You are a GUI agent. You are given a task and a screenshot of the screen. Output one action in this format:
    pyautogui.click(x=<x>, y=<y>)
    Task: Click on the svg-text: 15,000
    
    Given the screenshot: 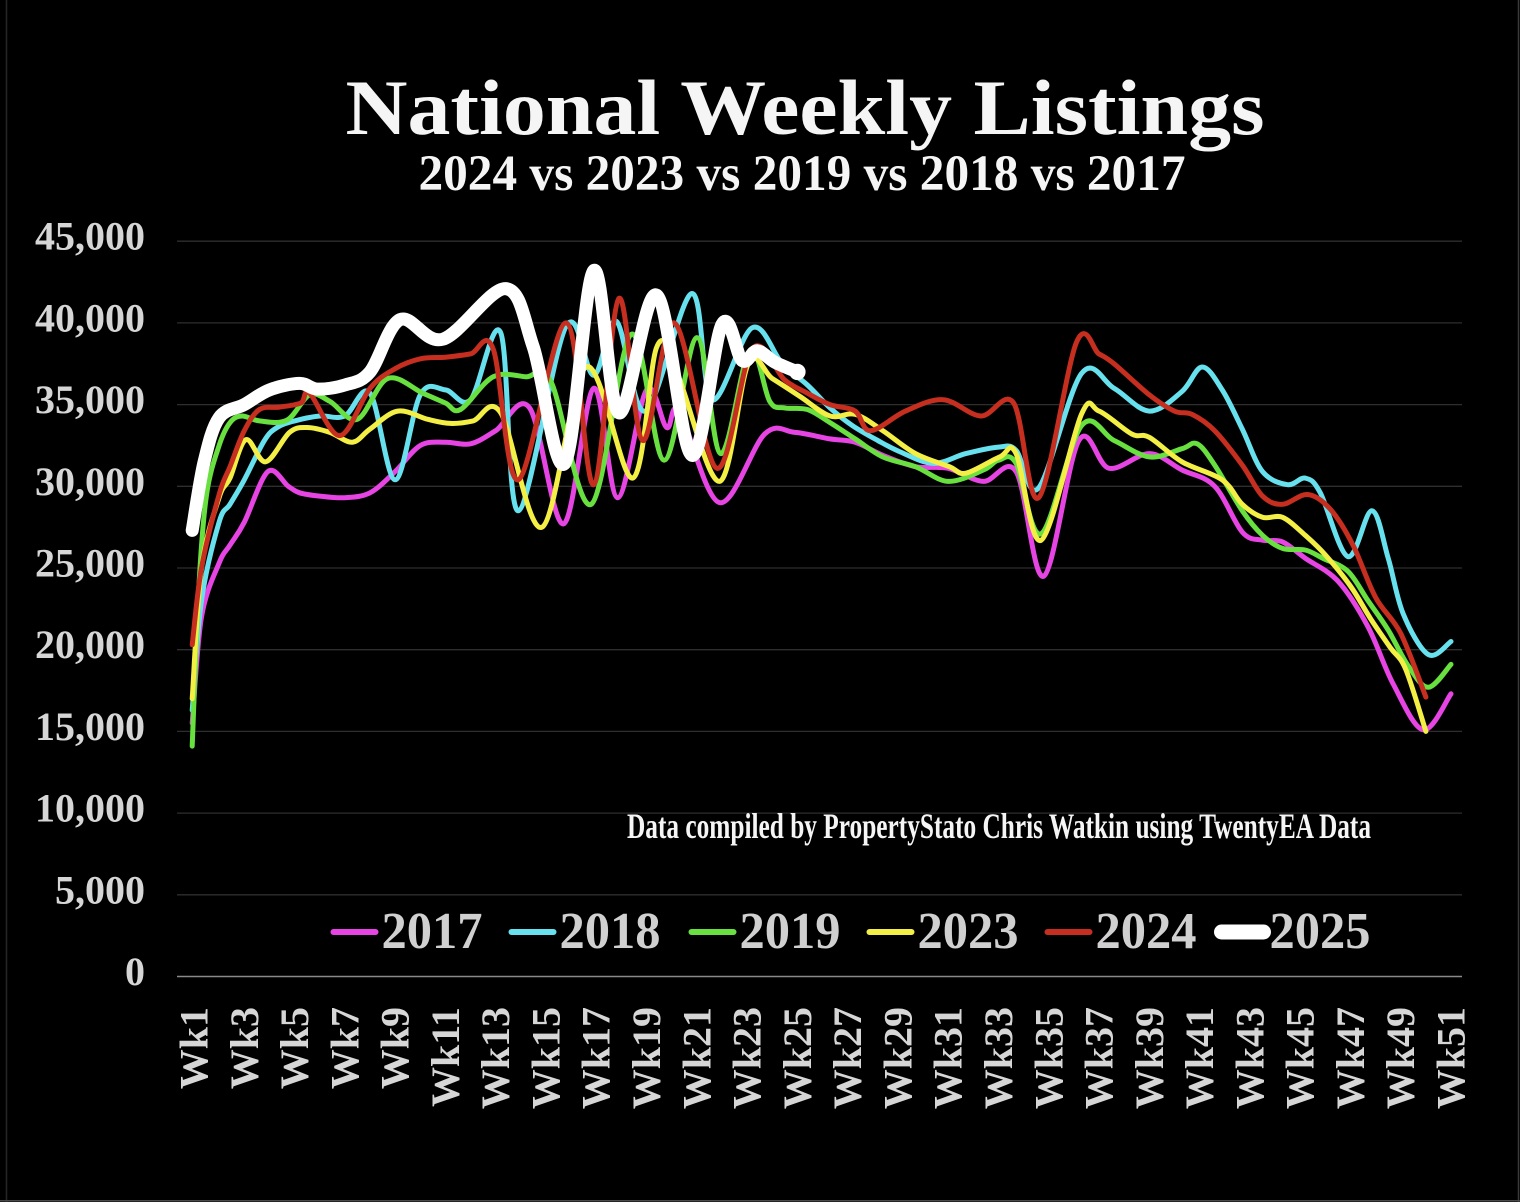 What is the action you would take?
    pyautogui.click(x=90, y=726)
    